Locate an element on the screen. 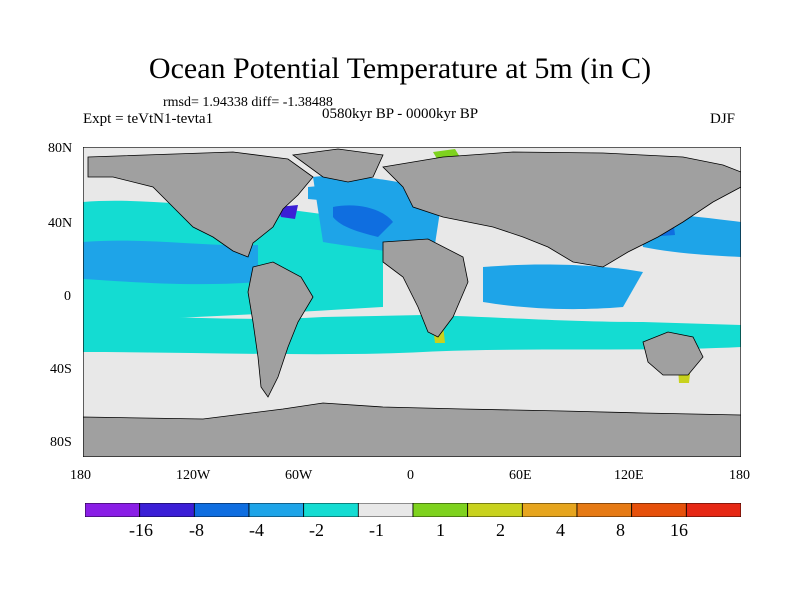  land-greenland is located at coordinates (337, 165).